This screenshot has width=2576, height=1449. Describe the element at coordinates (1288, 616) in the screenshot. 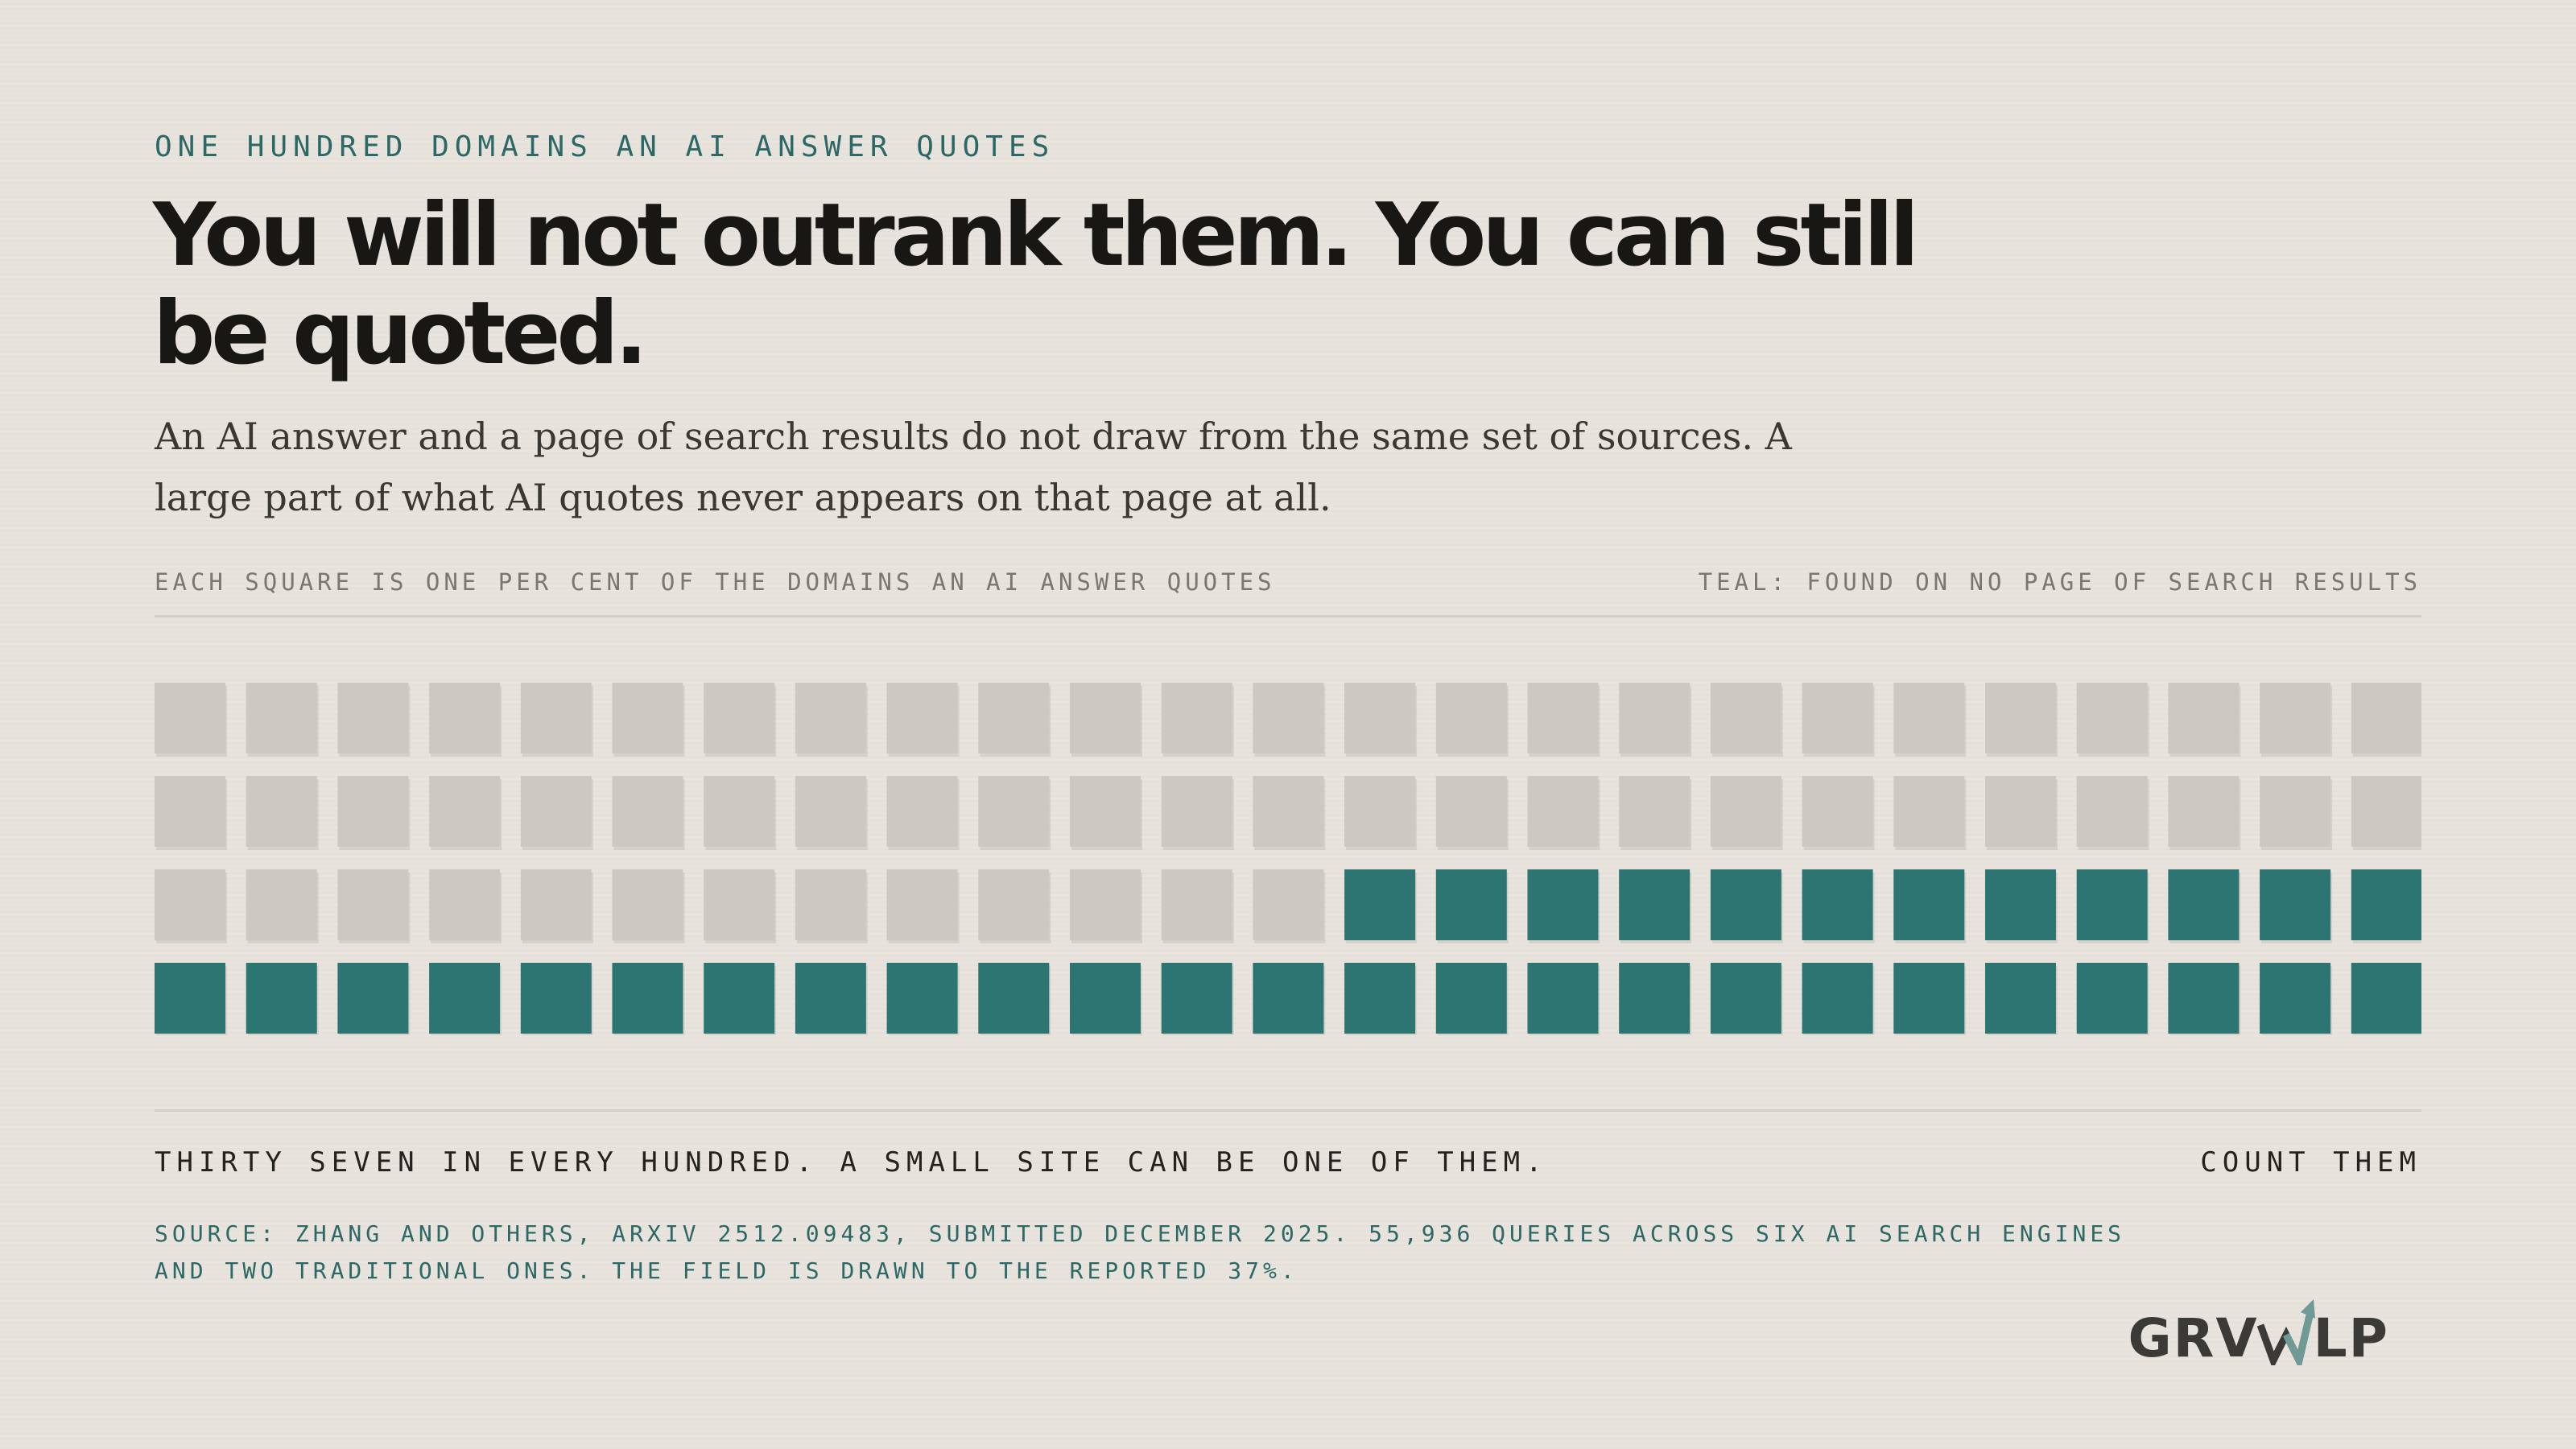

I see `divider-top` at that location.